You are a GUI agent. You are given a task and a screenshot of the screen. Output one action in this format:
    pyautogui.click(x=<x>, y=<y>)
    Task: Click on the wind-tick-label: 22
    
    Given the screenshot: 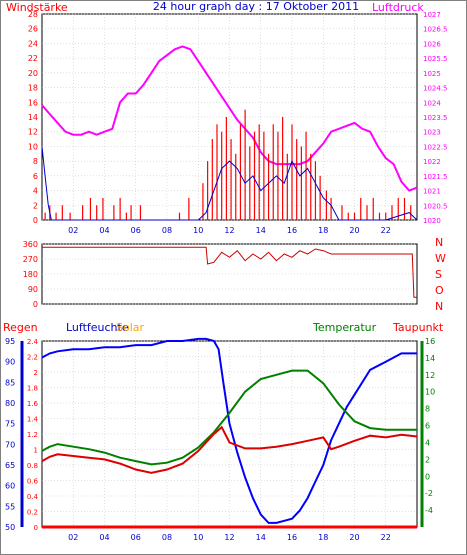 What is the action you would take?
    pyautogui.click(x=33, y=58)
    